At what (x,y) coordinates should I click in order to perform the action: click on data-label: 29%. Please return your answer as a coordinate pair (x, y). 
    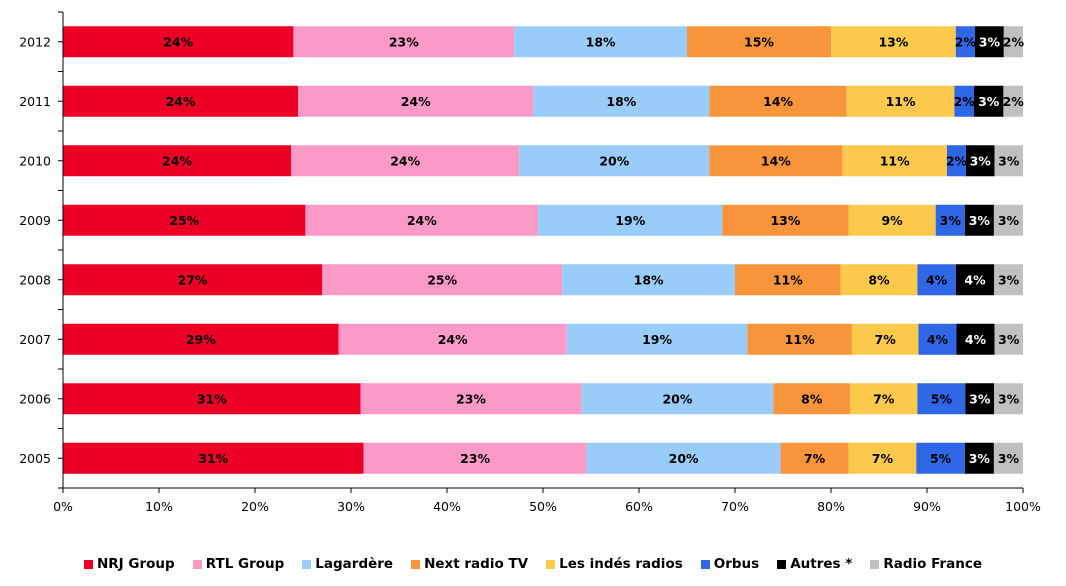
    Looking at the image, I should click on (201, 339).